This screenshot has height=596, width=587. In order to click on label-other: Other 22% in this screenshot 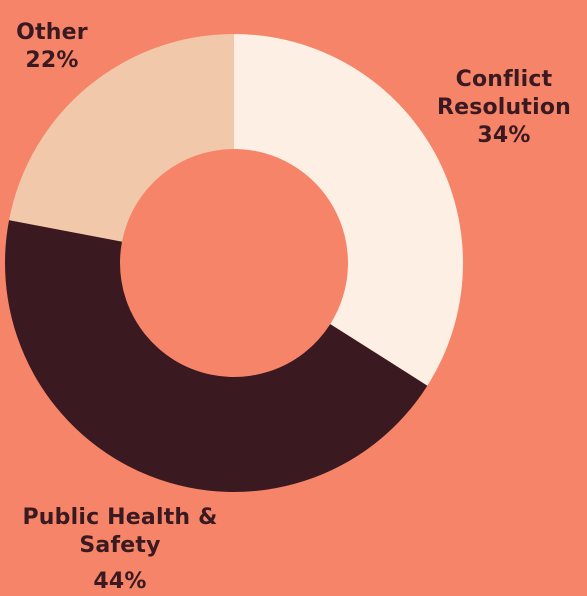, I will do `click(53, 47)`.